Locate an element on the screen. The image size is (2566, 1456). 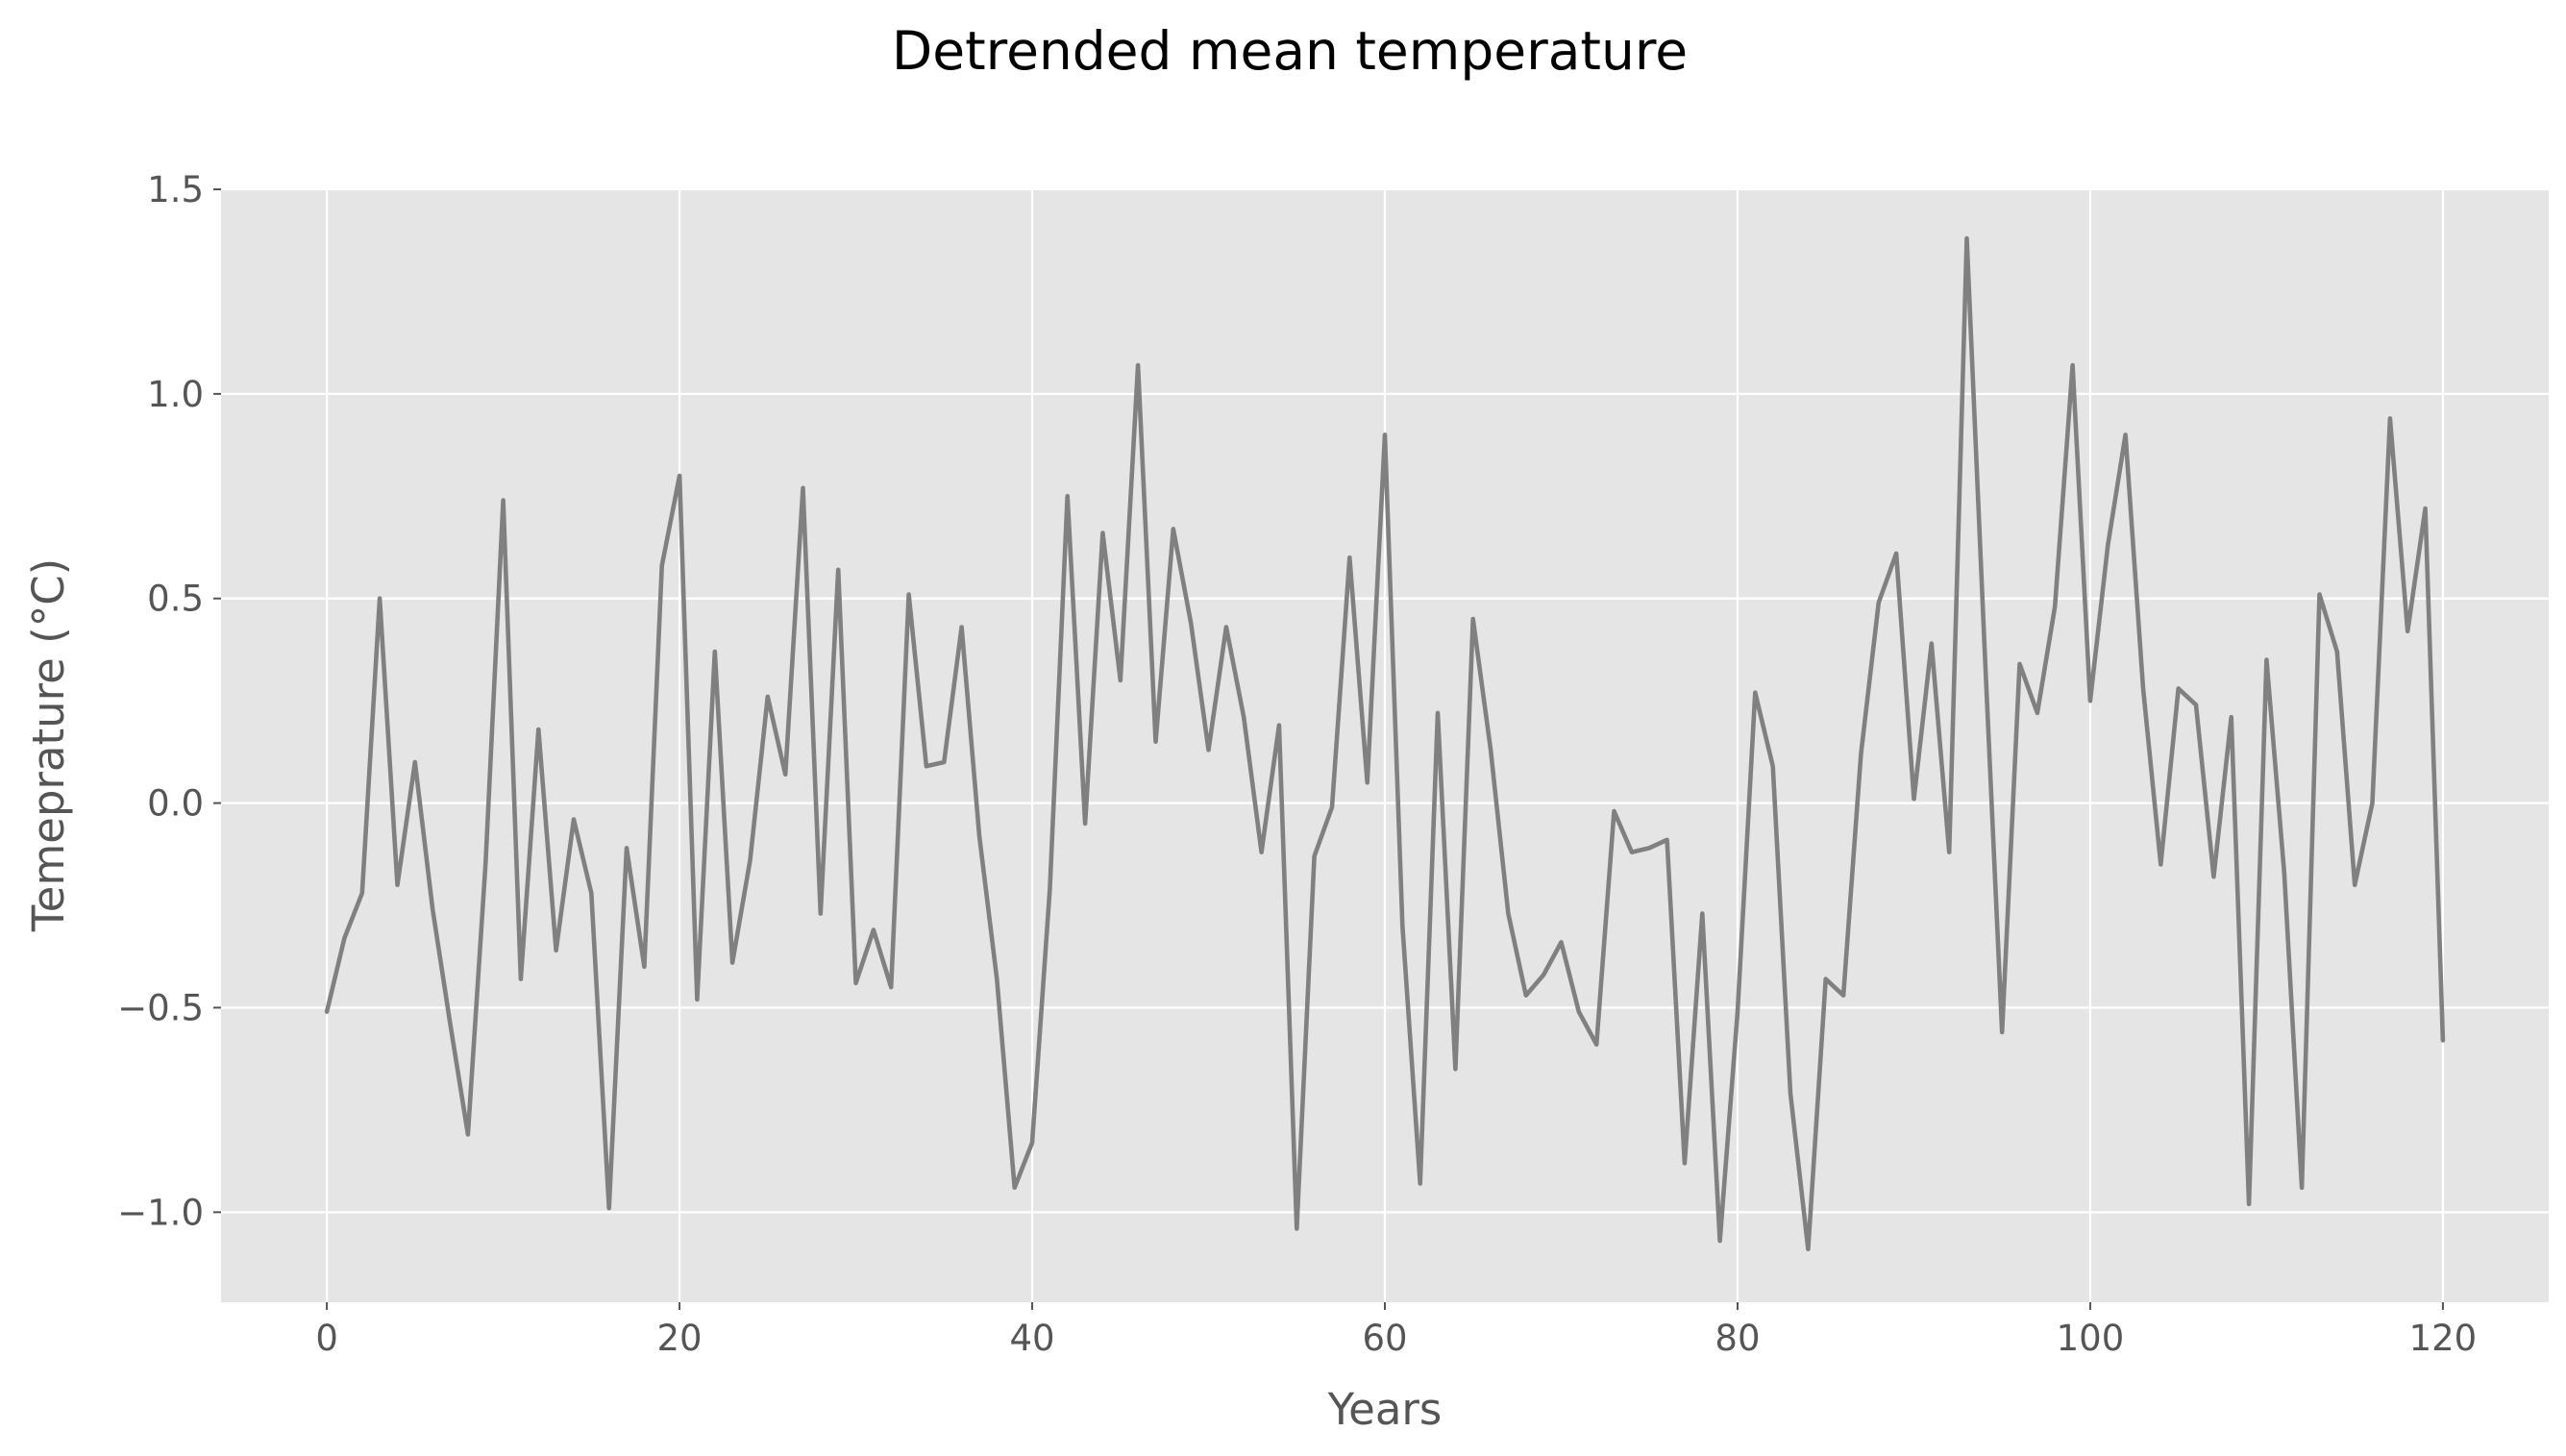
x-tick-label: 40 is located at coordinates (1031, 1339).